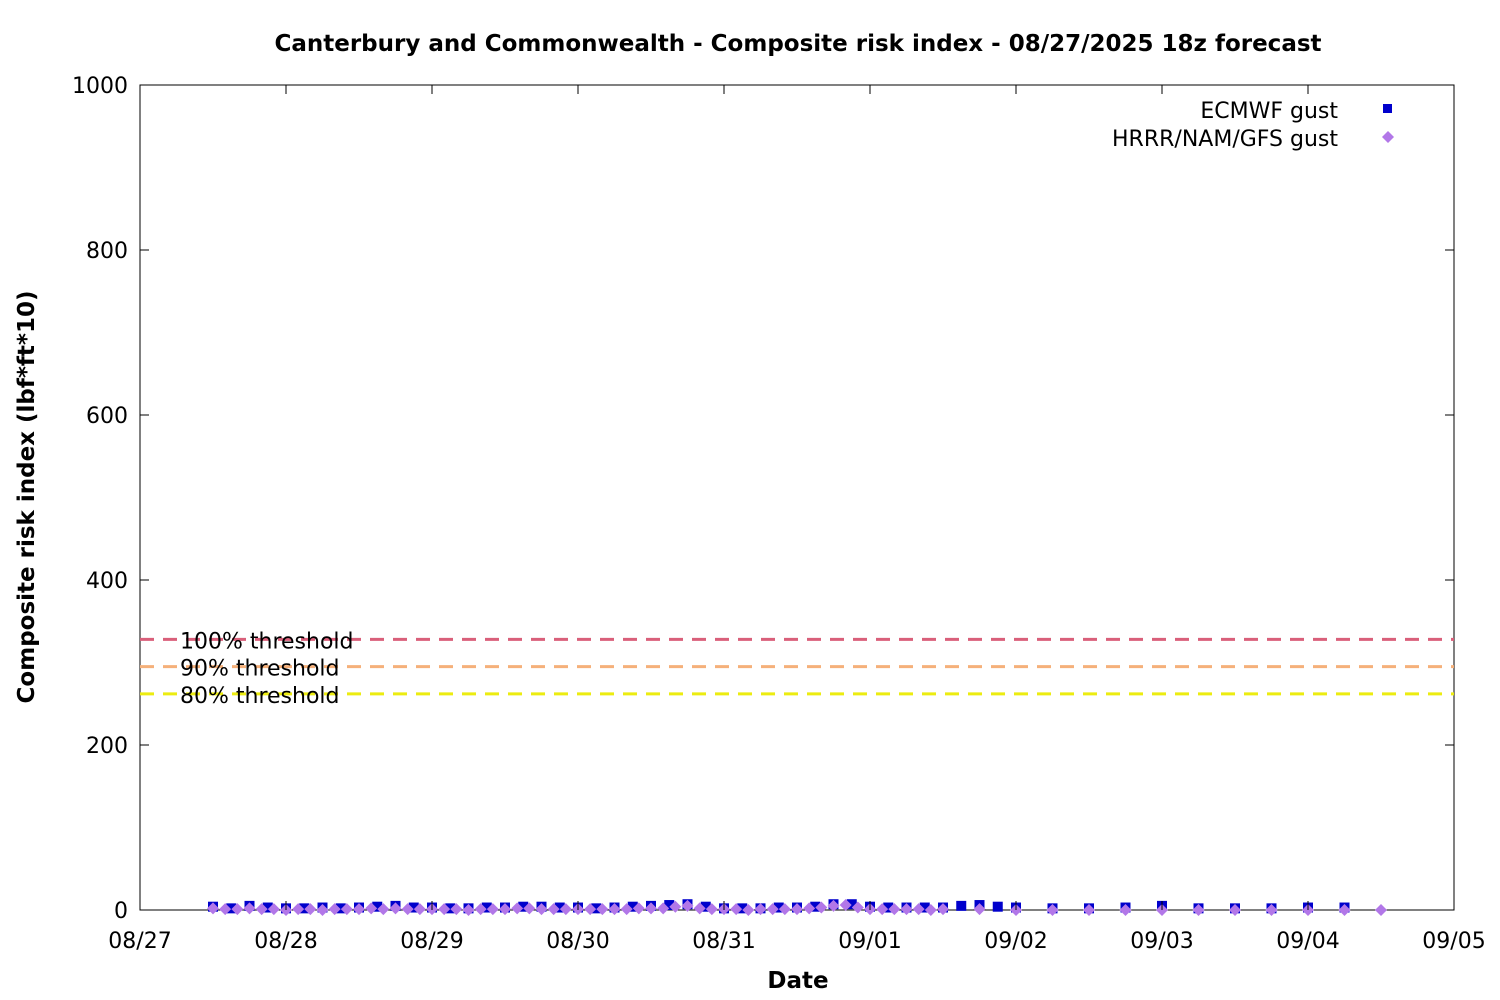 The width and height of the screenshot is (1500, 1000). I want to click on legend-marker-ecmwf, so click(1387, 108).